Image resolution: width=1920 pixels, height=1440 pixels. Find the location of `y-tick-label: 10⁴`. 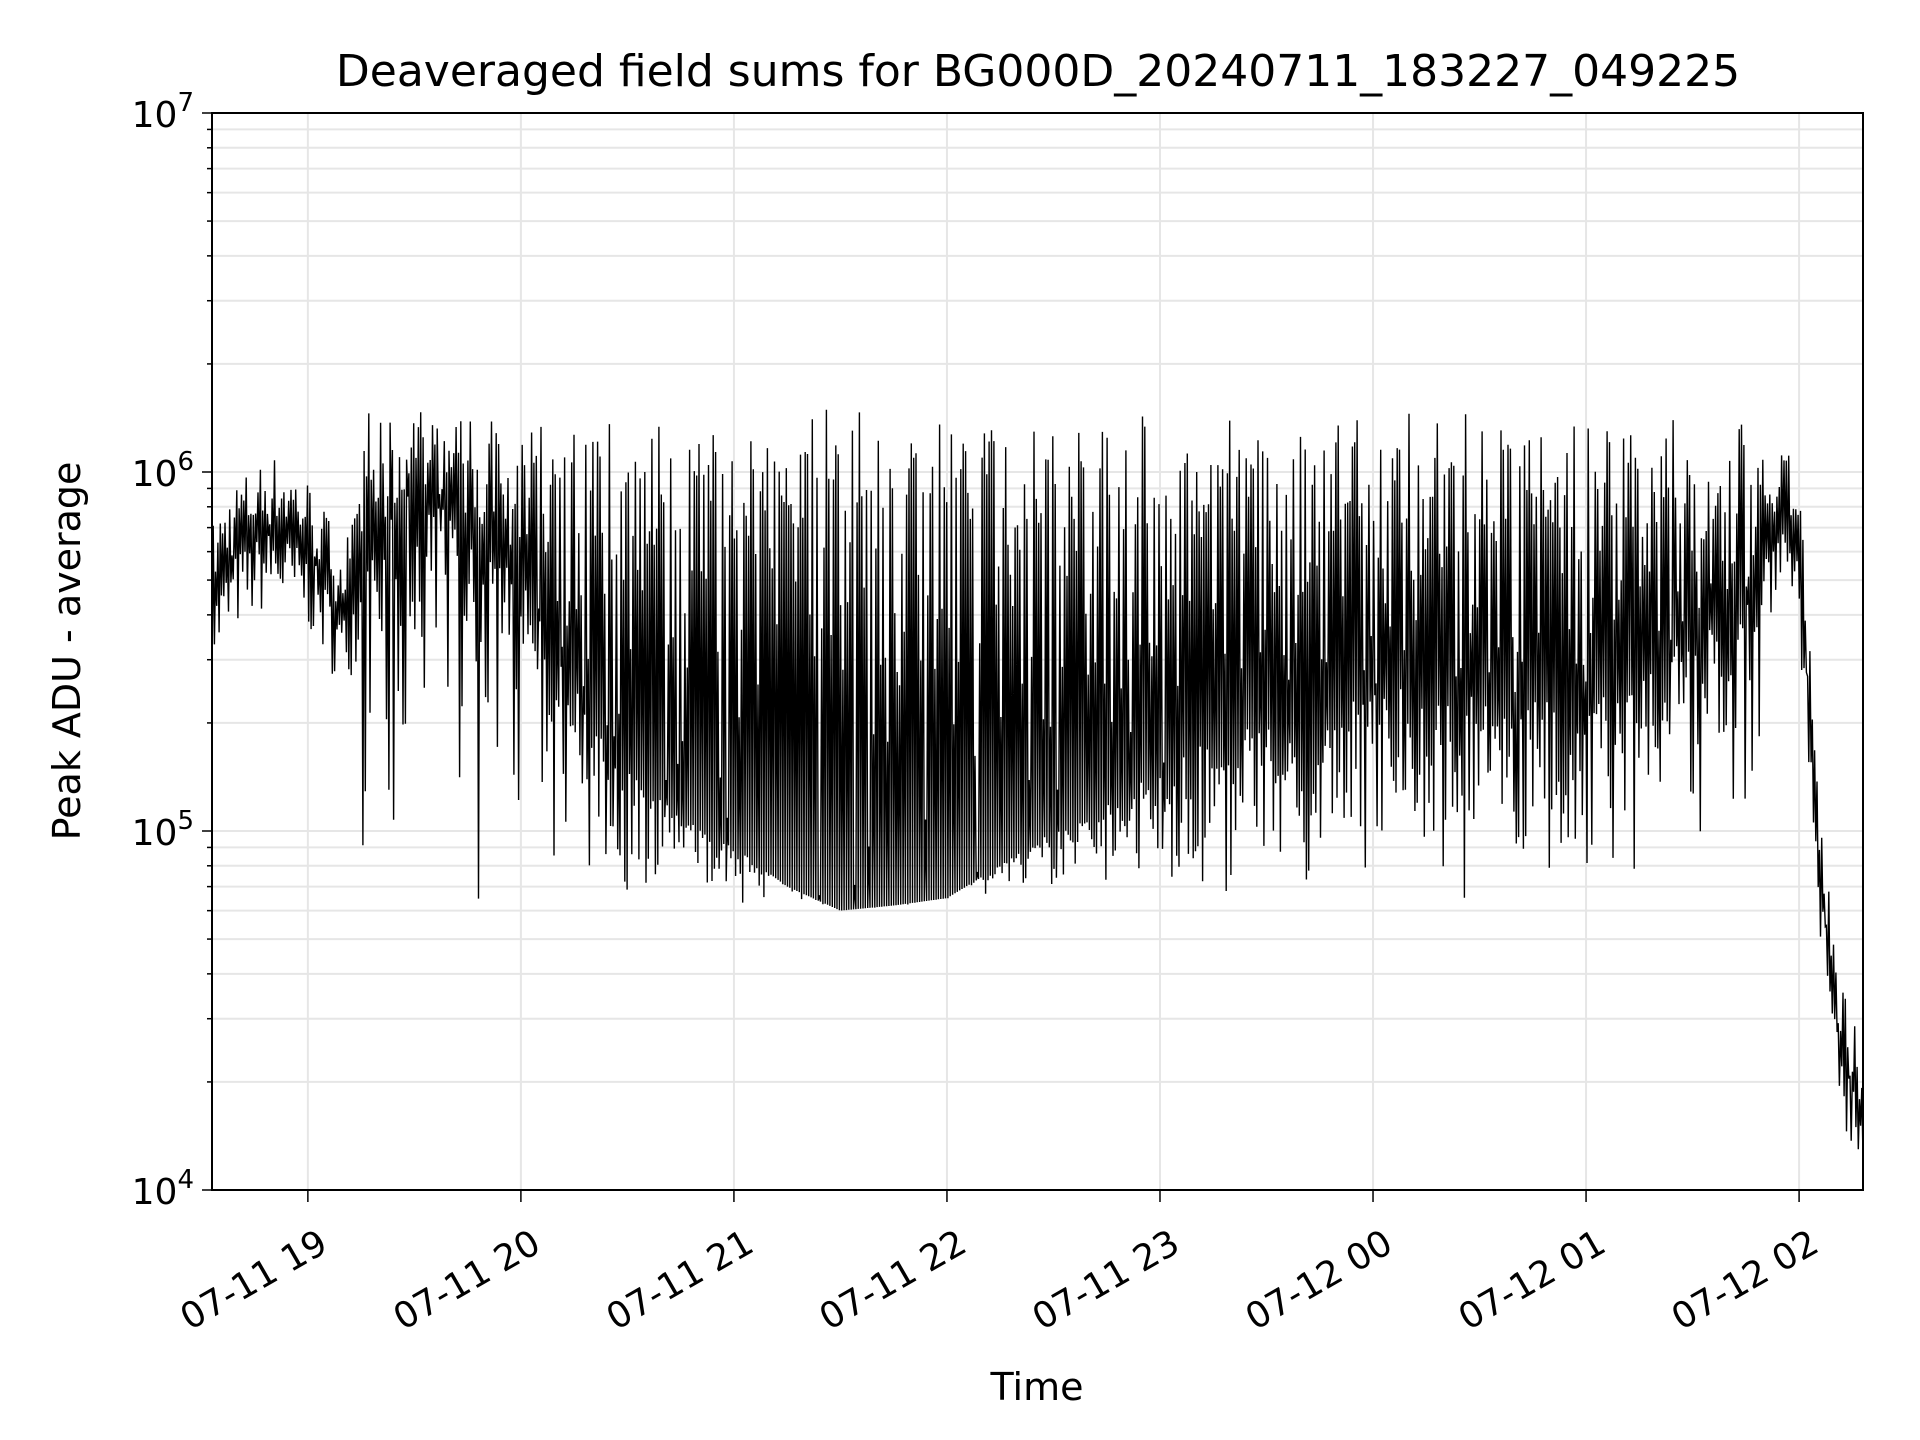

y-tick-label: 10⁴ is located at coordinates (163, 1189).